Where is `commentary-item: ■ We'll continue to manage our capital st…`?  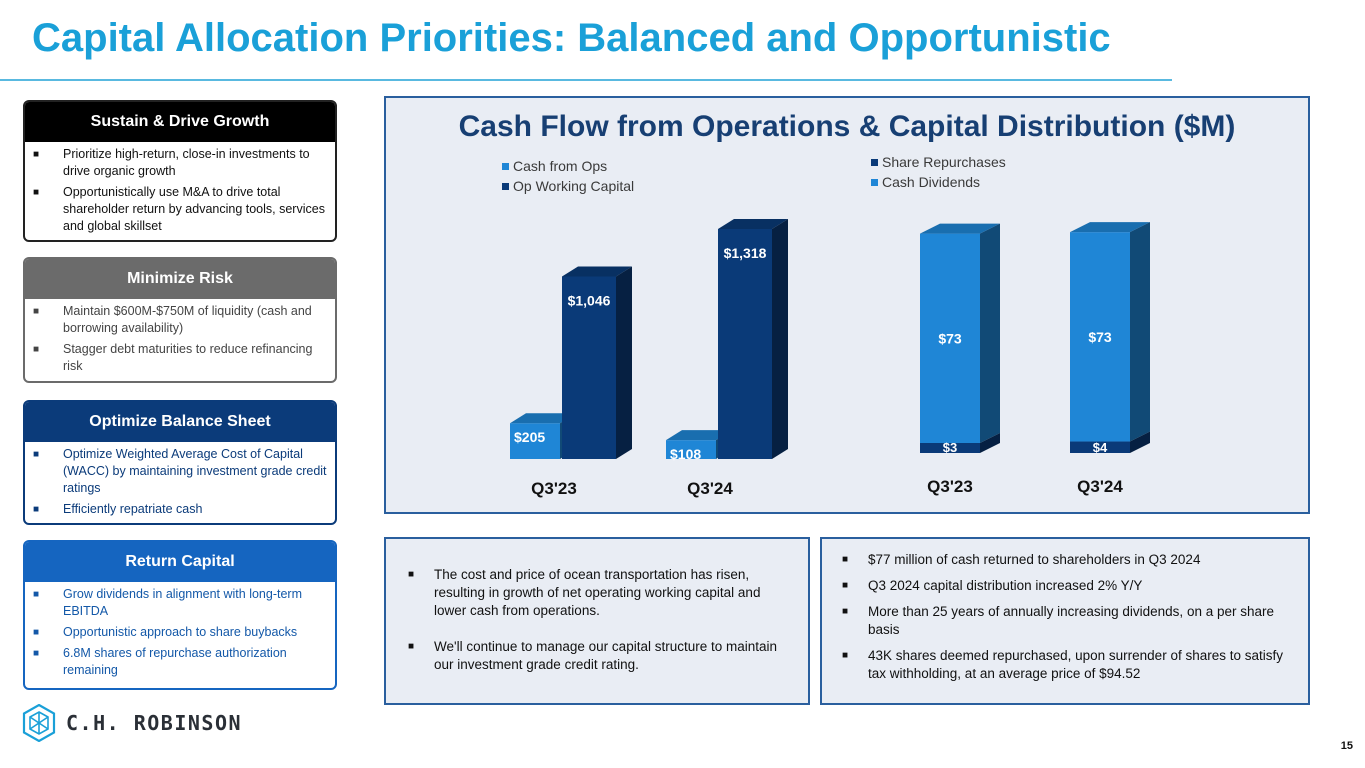 commentary-item: ■ We'll continue to manage our capital st… is located at coordinates (593, 655).